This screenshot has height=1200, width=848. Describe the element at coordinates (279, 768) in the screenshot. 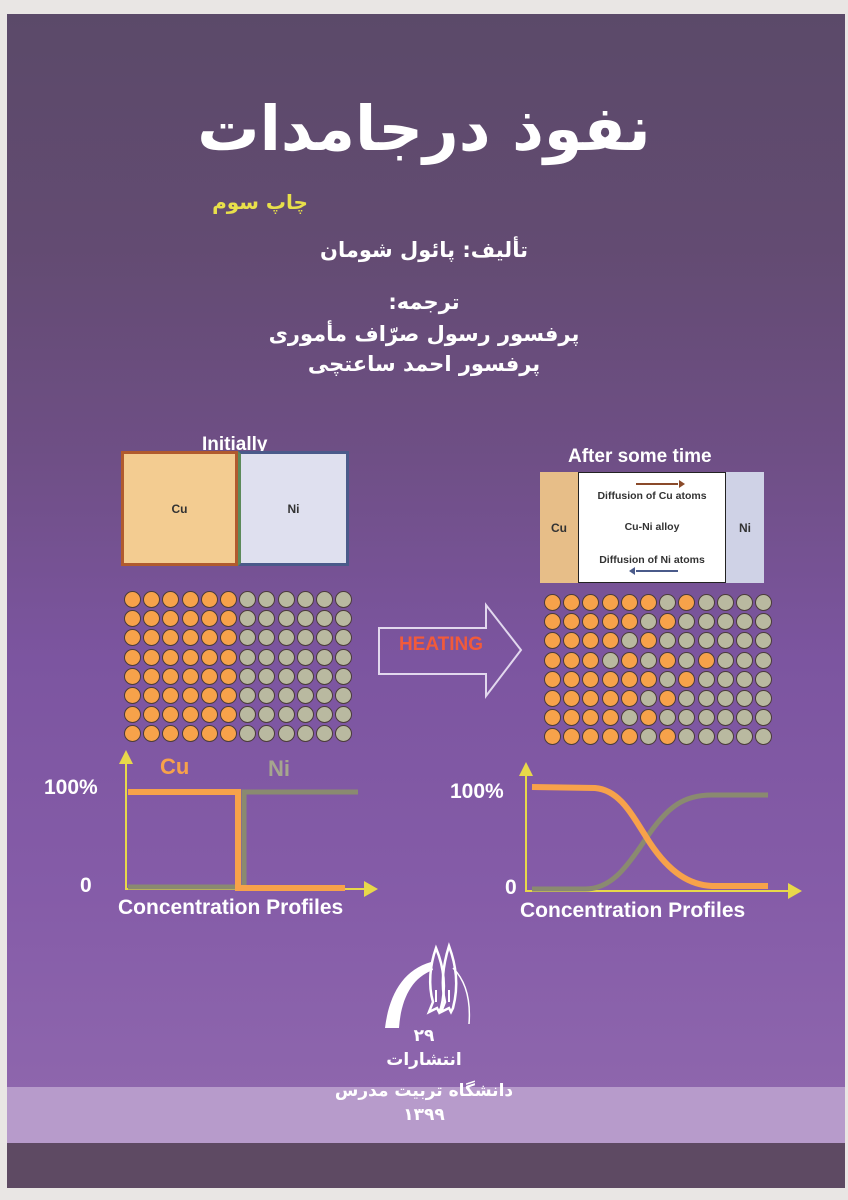

I see `legend-ni: Ni` at that location.